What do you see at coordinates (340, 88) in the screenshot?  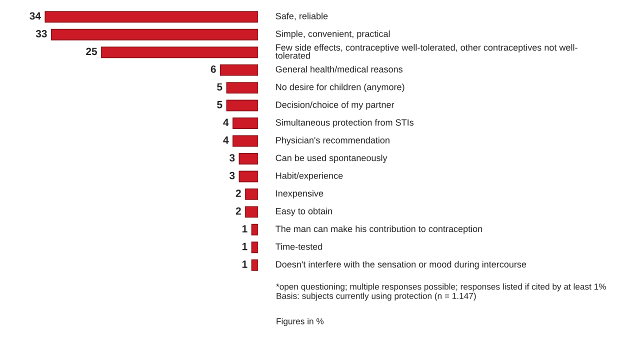 I see `y-tick-label: No desire for children (anymore)` at bounding box center [340, 88].